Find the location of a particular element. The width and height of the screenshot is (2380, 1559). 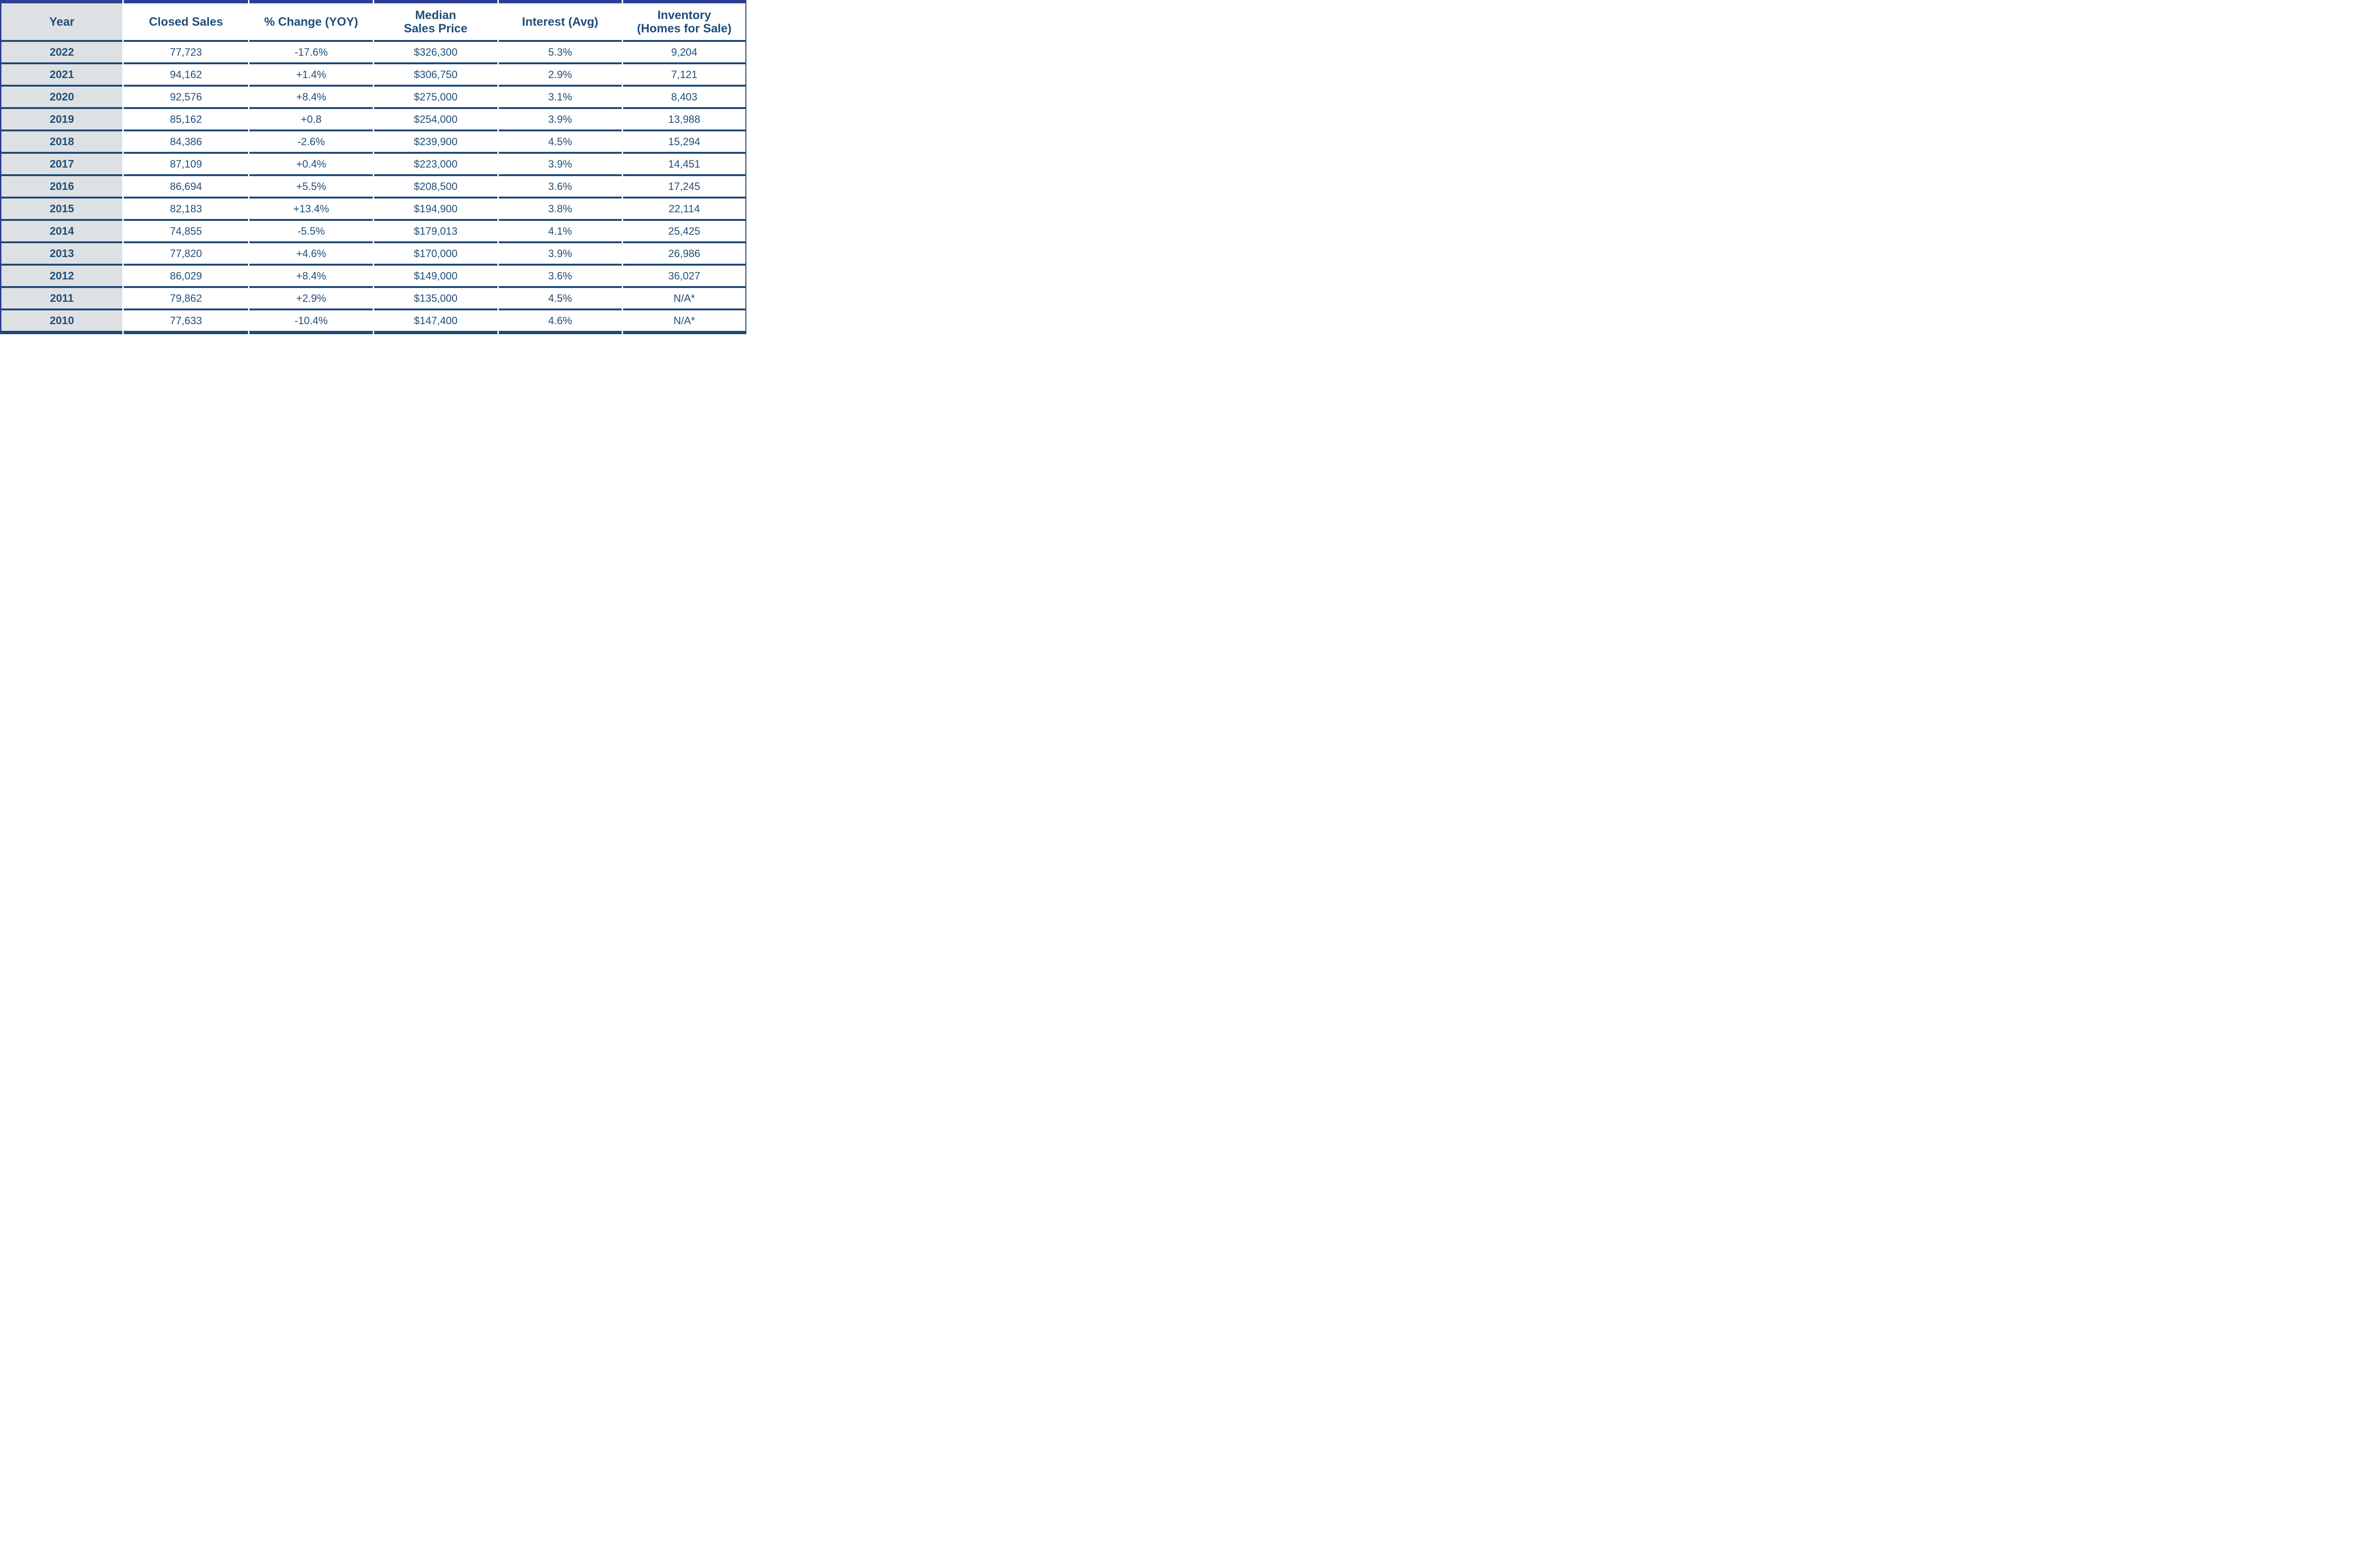

column-header-closed-sales: Closed Sales is located at coordinates (185, 21).